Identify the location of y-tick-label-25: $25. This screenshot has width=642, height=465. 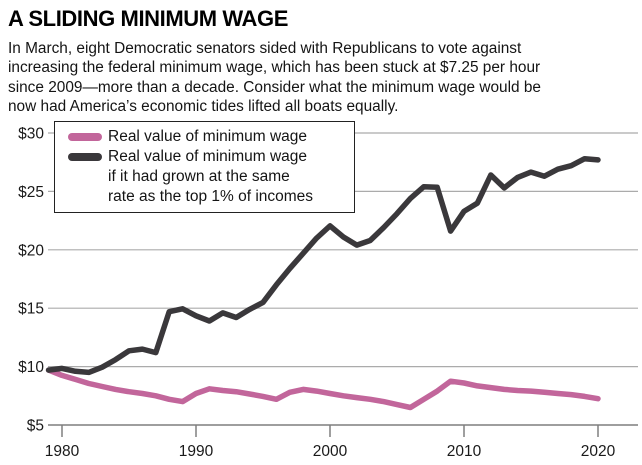
(31, 192).